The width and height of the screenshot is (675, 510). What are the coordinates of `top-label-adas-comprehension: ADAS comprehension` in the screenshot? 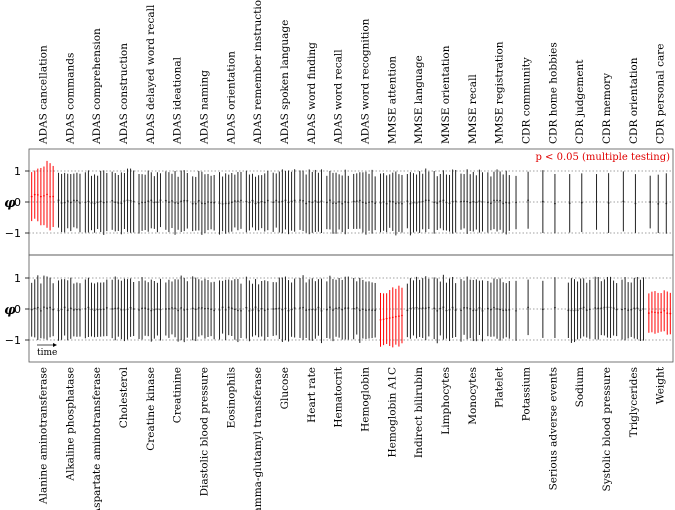 It's located at (97, 86).